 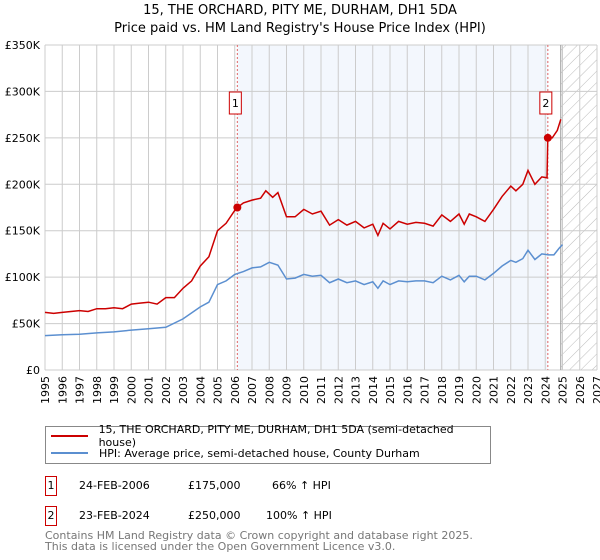 What do you see at coordinates (338, 390) in the screenshot?
I see `x-tick-label: 2012` at bounding box center [338, 390].